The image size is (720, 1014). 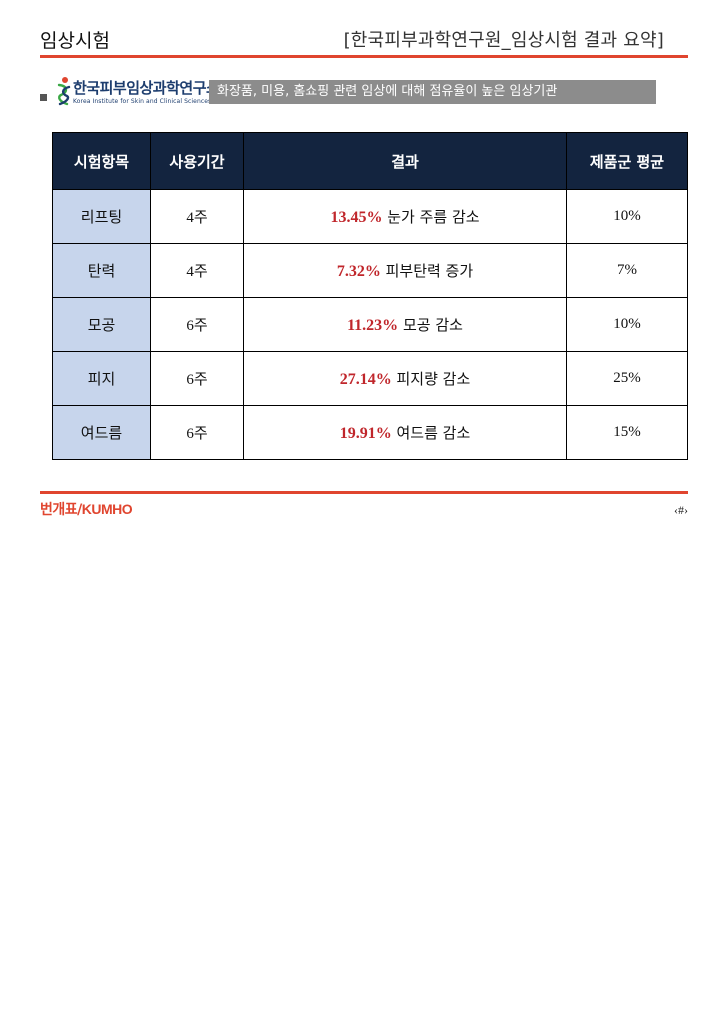 I want to click on result-description: 모공 감소, so click(x=432, y=325).